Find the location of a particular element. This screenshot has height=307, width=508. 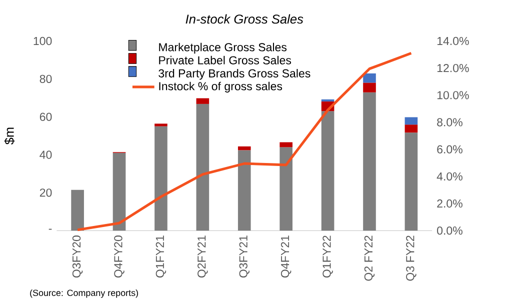

y-tick-label: 80 is located at coordinates (46, 78).